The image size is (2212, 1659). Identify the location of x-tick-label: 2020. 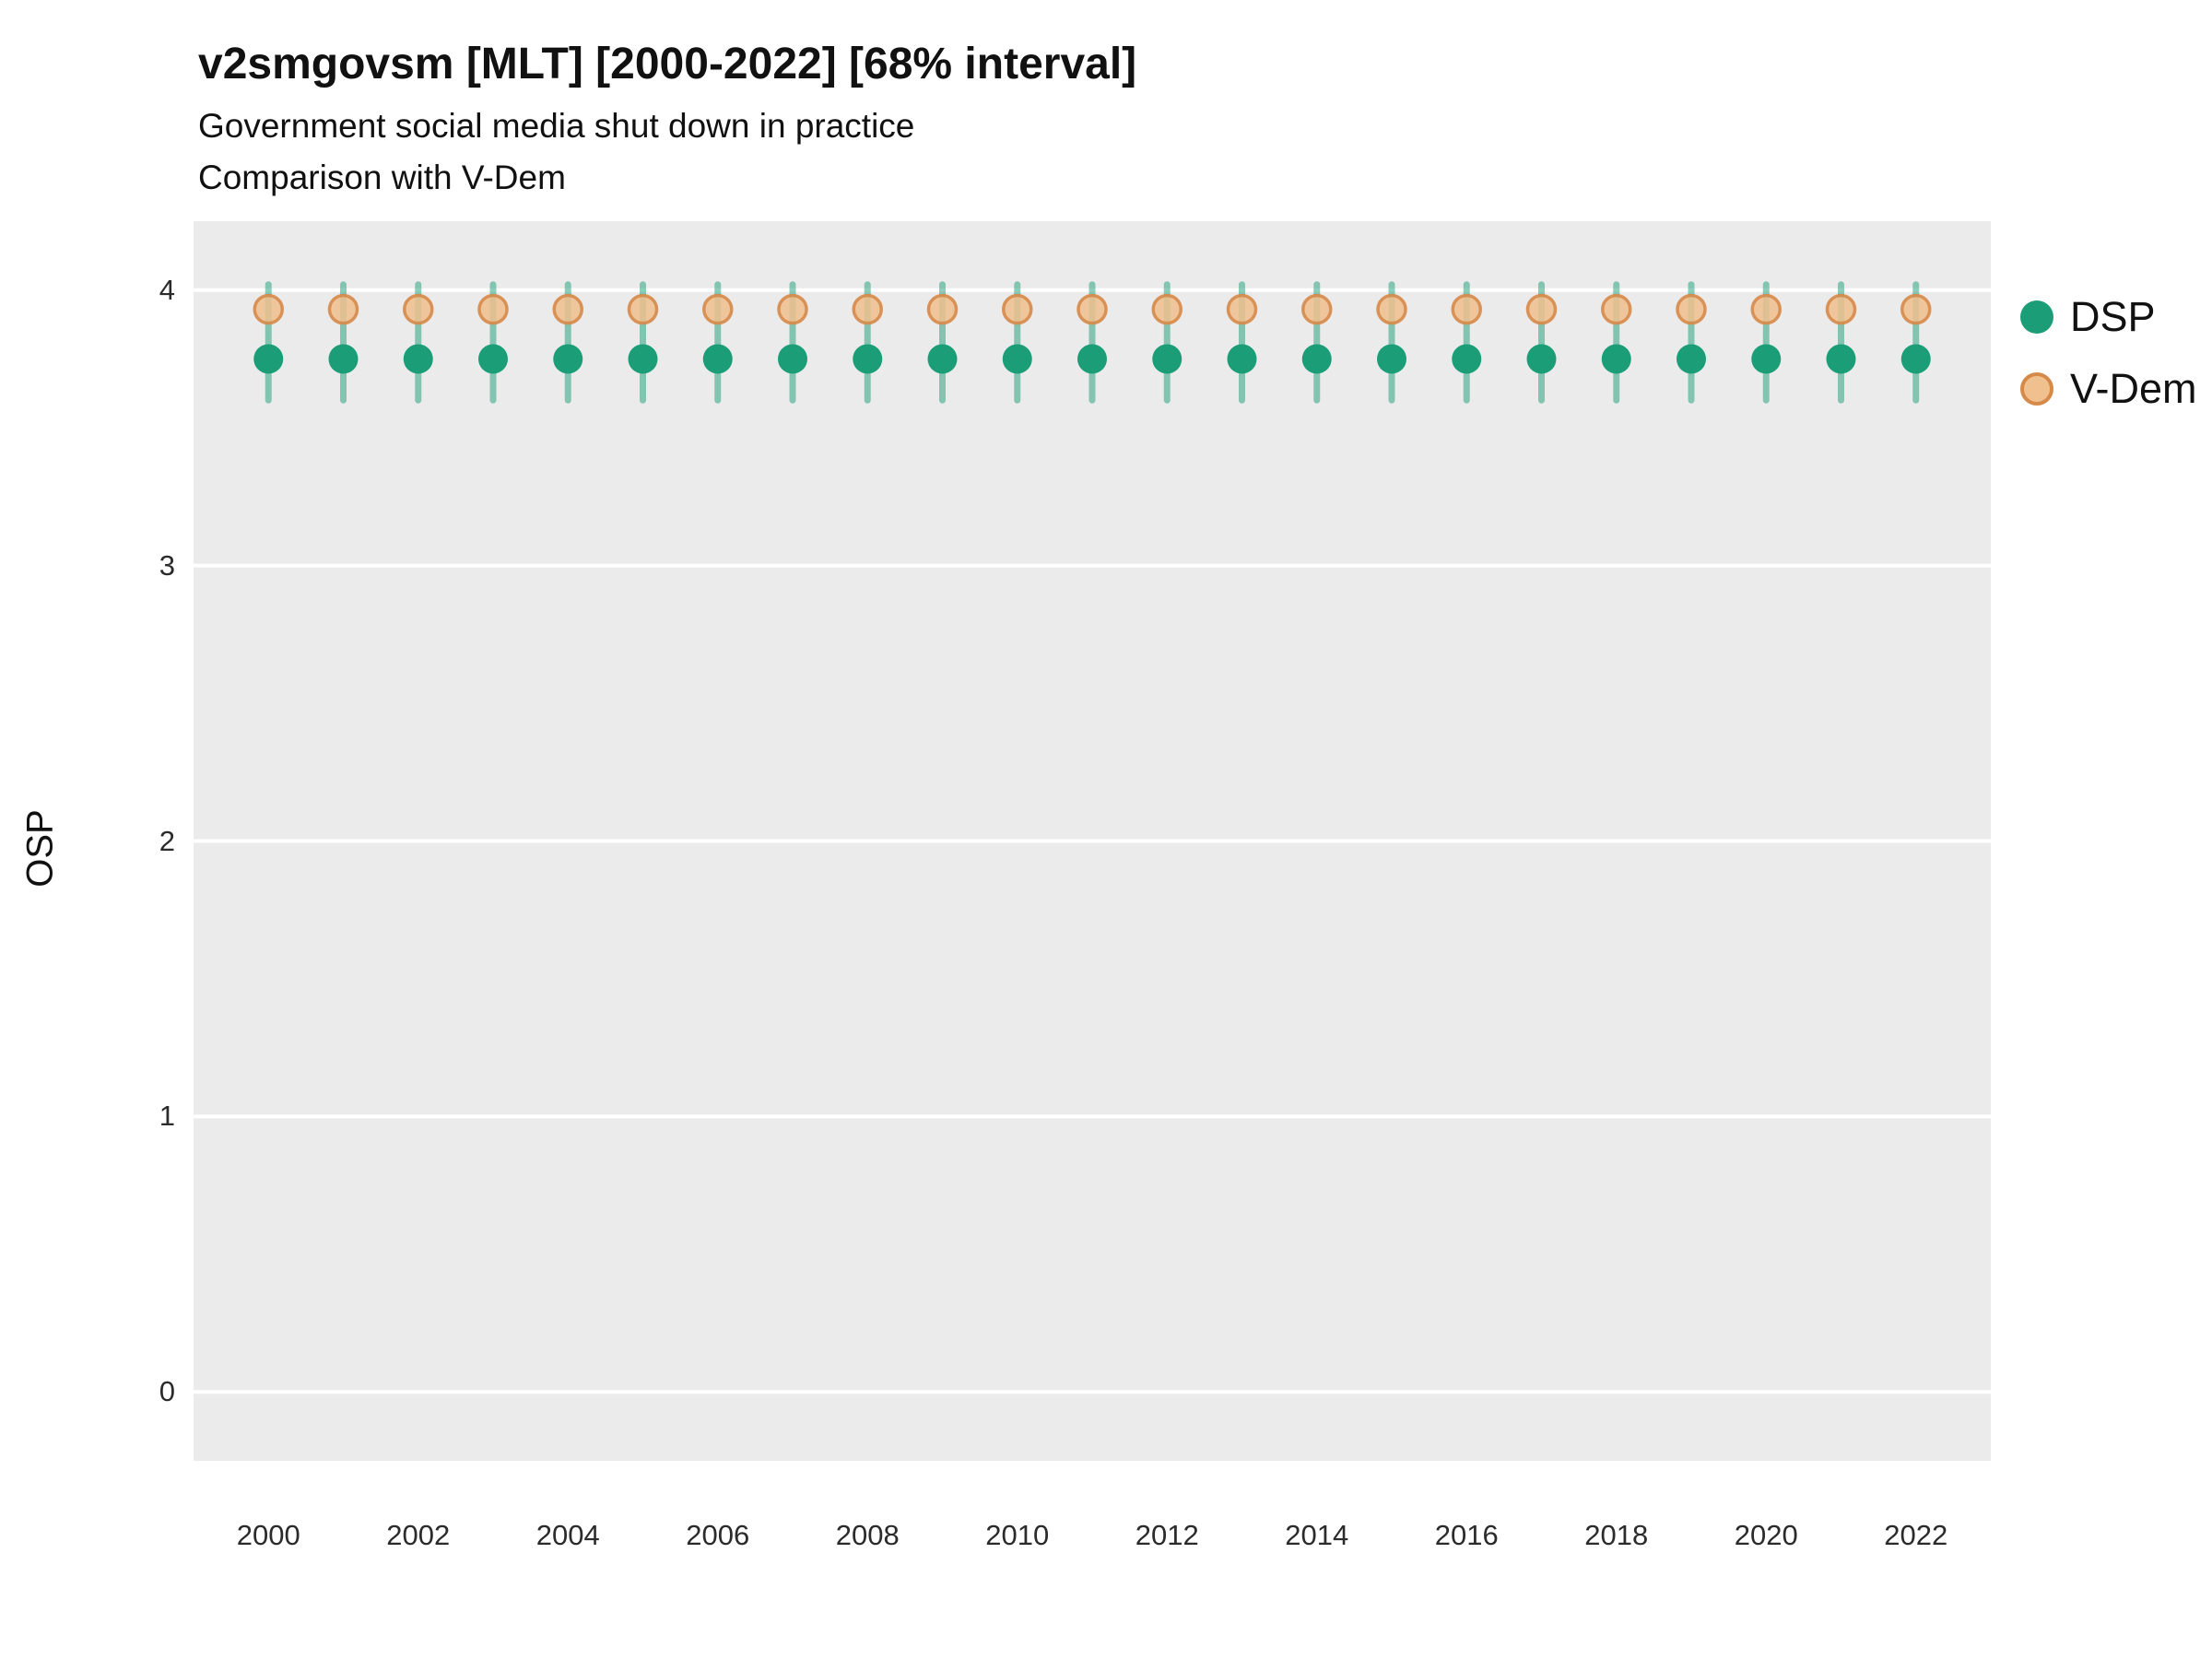
(1766, 1535).